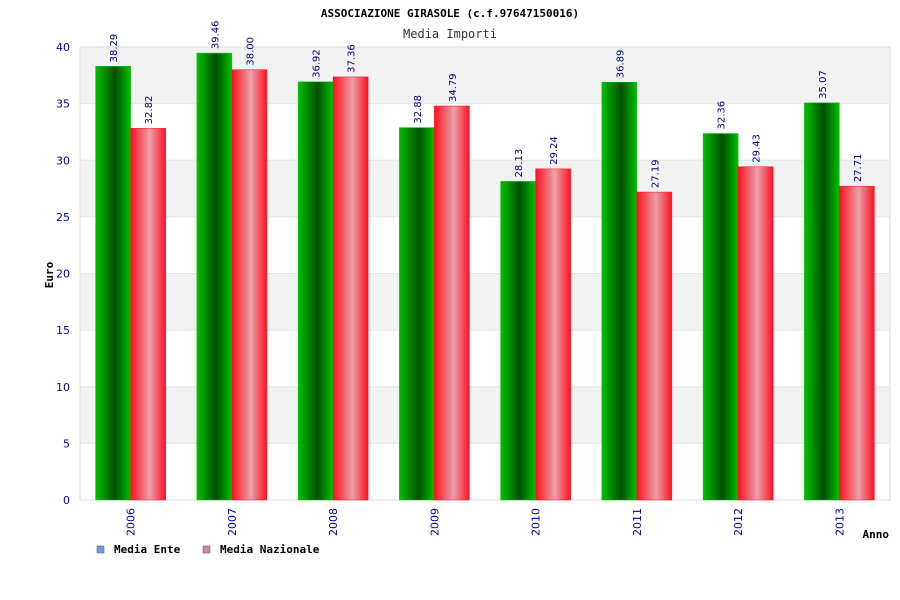 This screenshot has height=600, width=900. What do you see at coordinates (418, 109) in the screenshot?
I see `value-label: 32.88` at bounding box center [418, 109].